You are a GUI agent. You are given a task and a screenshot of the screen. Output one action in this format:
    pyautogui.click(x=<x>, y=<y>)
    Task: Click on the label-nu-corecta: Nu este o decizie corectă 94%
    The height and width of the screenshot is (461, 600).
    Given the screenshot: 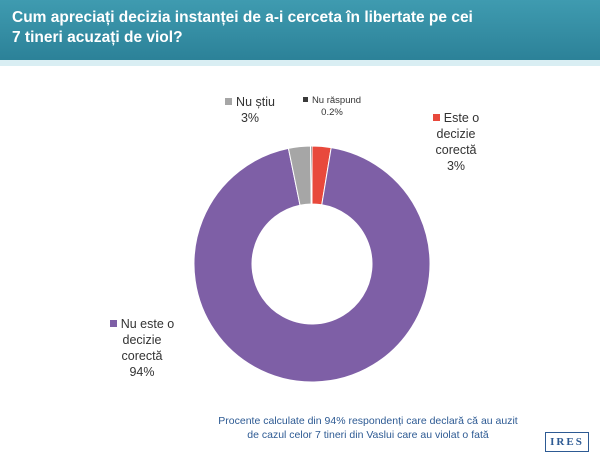 What is the action you would take?
    pyautogui.click(x=142, y=348)
    